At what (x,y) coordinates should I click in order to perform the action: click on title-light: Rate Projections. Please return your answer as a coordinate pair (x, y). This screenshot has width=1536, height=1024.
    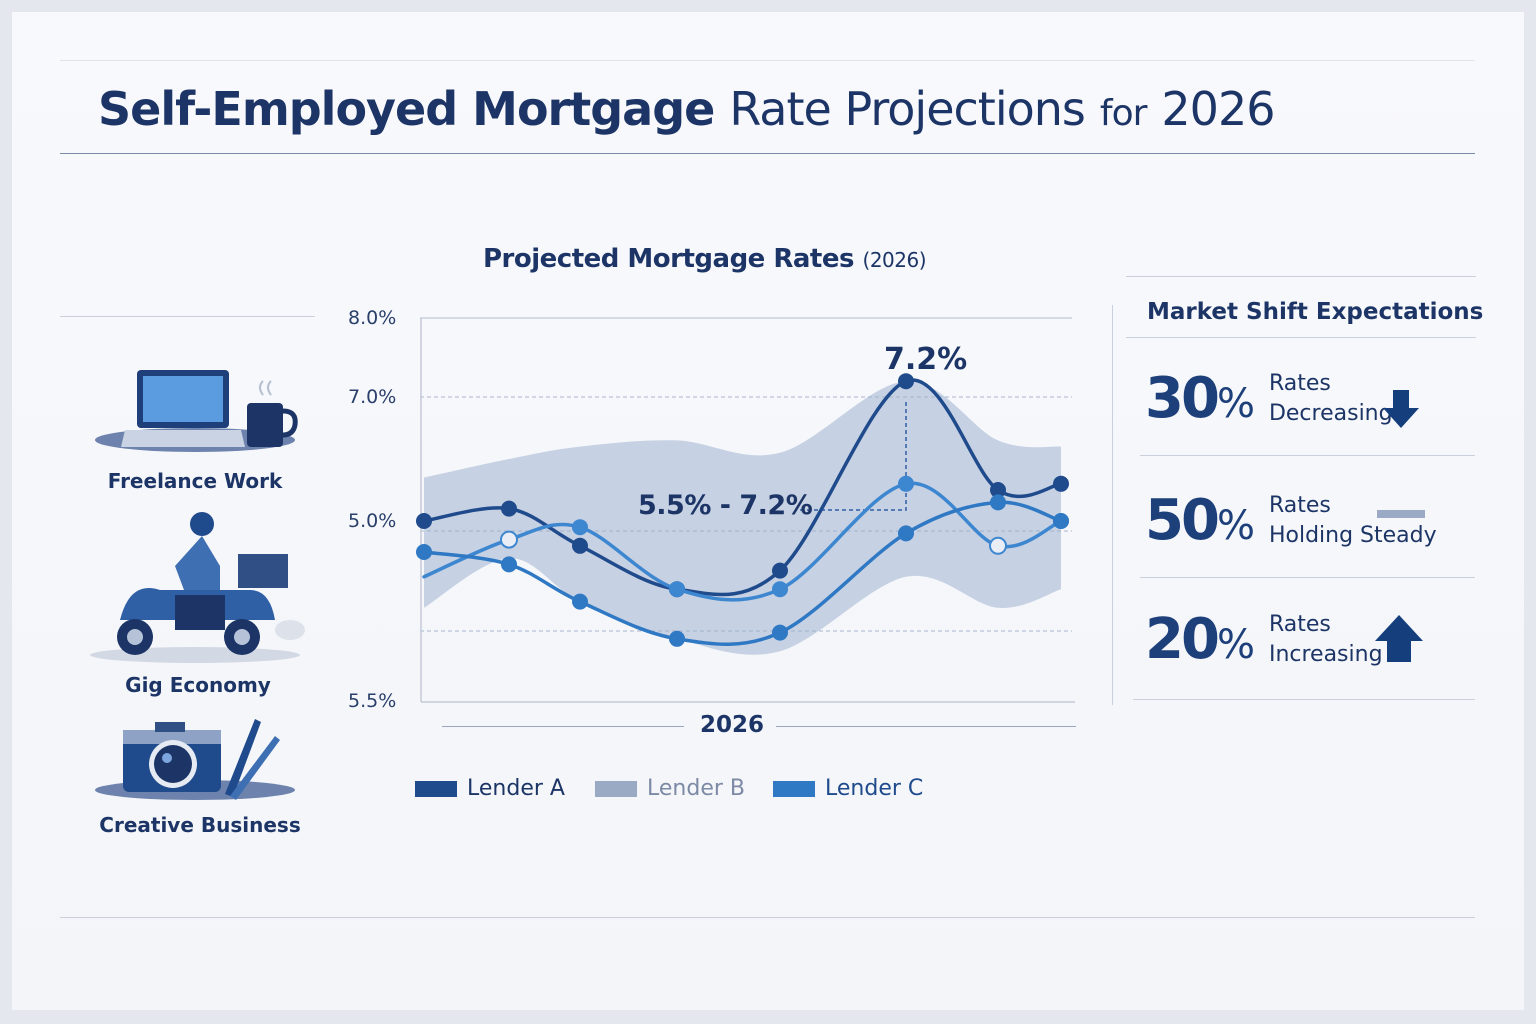
    Looking at the image, I should click on (907, 109).